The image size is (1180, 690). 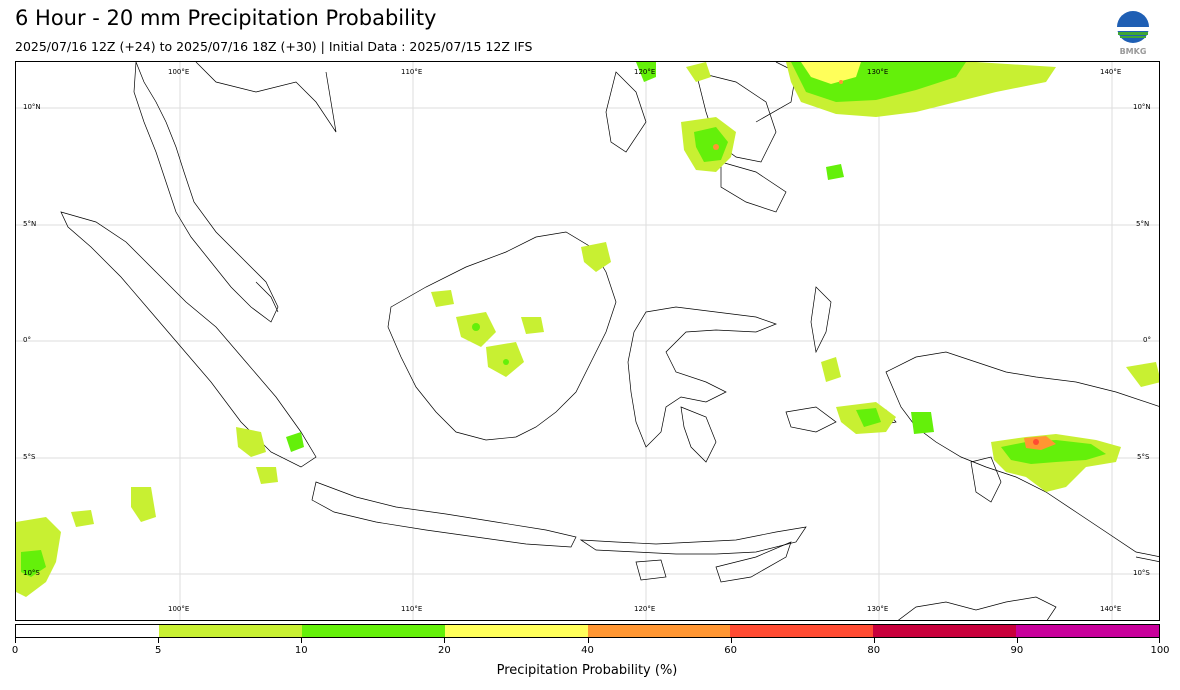 What do you see at coordinates (32, 107) in the screenshot?
I see `lat-label-left: 10°N` at bounding box center [32, 107].